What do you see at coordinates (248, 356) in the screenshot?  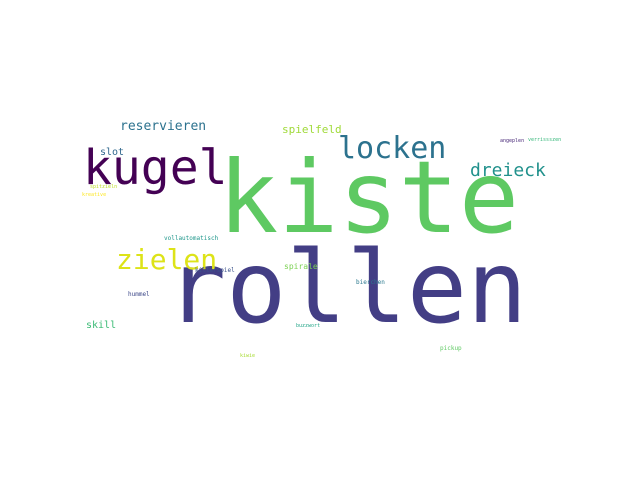 I see `word-kiwie: kiwie` at bounding box center [248, 356].